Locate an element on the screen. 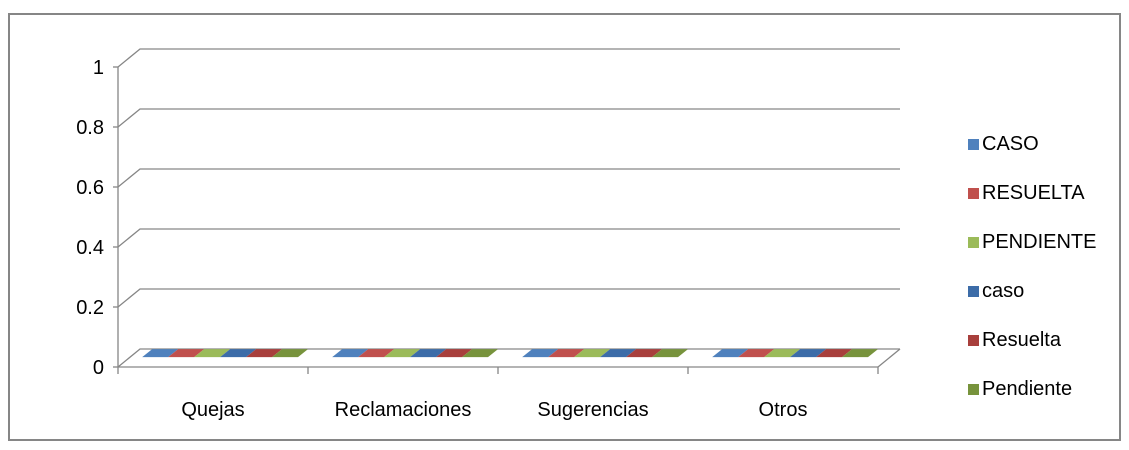  legend-label: CASO is located at coordinates (1010, 144).